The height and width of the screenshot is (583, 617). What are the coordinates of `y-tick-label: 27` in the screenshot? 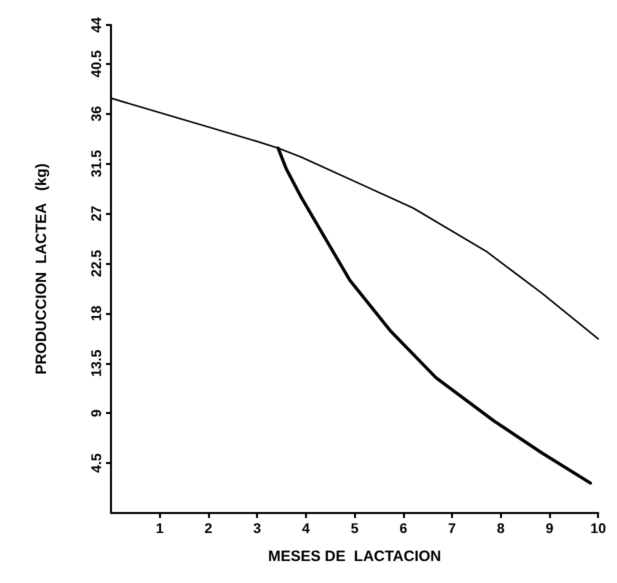 It's located at (96, 214).